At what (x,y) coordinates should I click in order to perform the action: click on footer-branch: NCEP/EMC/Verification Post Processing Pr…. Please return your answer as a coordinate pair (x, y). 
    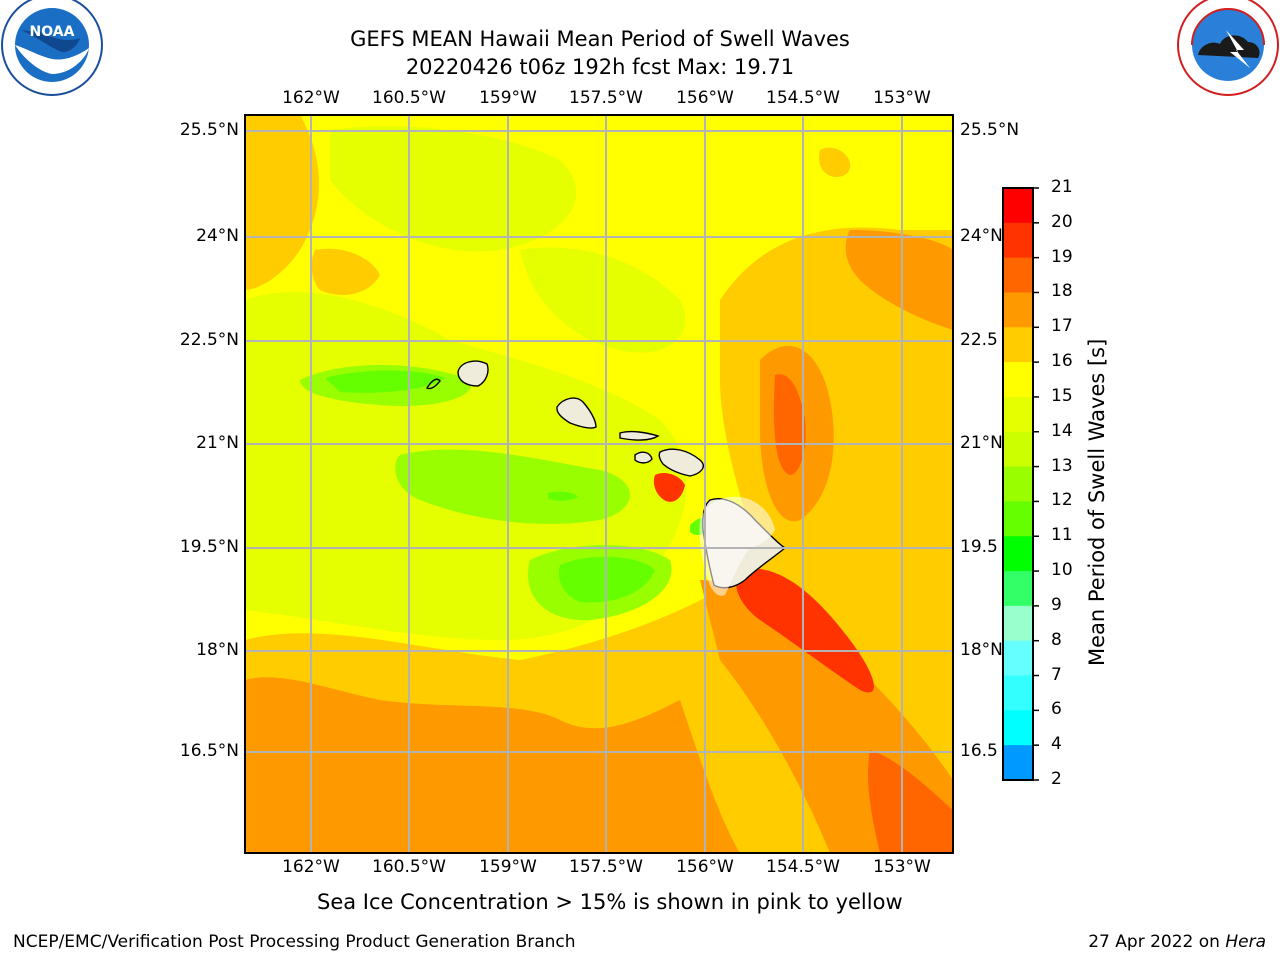
    Looking at the image, I should click on (294, 942).